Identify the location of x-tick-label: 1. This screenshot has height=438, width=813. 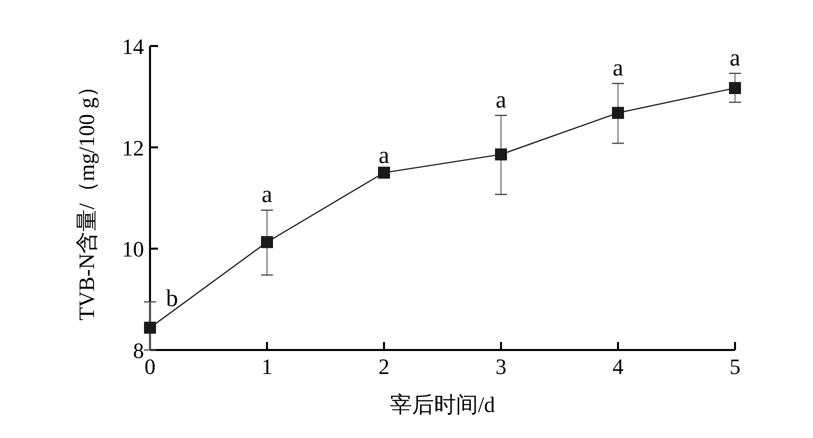
(267, 366).